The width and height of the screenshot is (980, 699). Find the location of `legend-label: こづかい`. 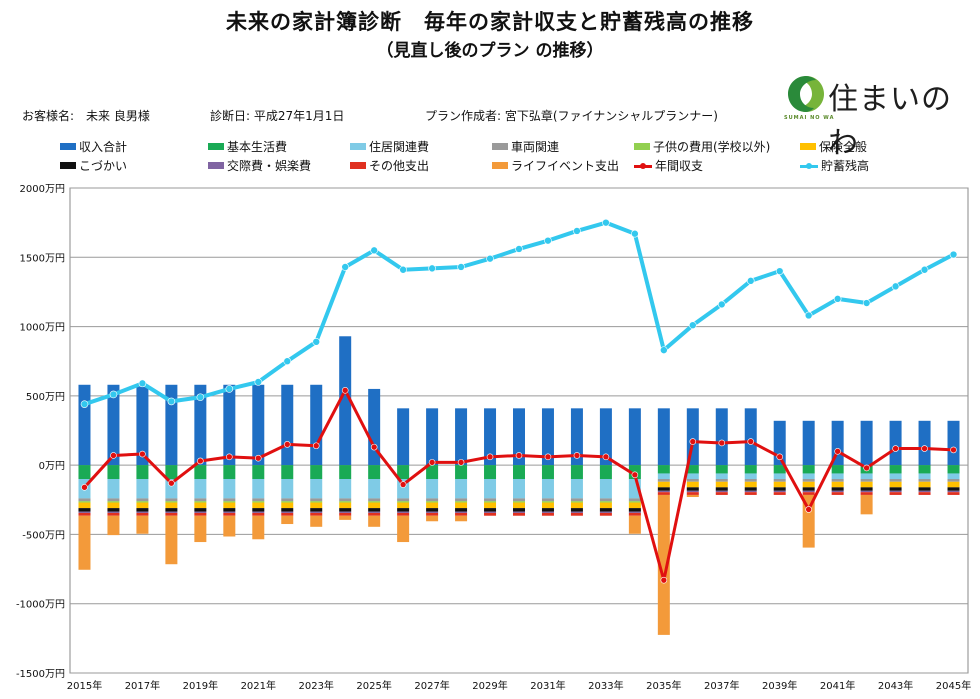

legend-label: こづかい is located at coordinates (103, 166).